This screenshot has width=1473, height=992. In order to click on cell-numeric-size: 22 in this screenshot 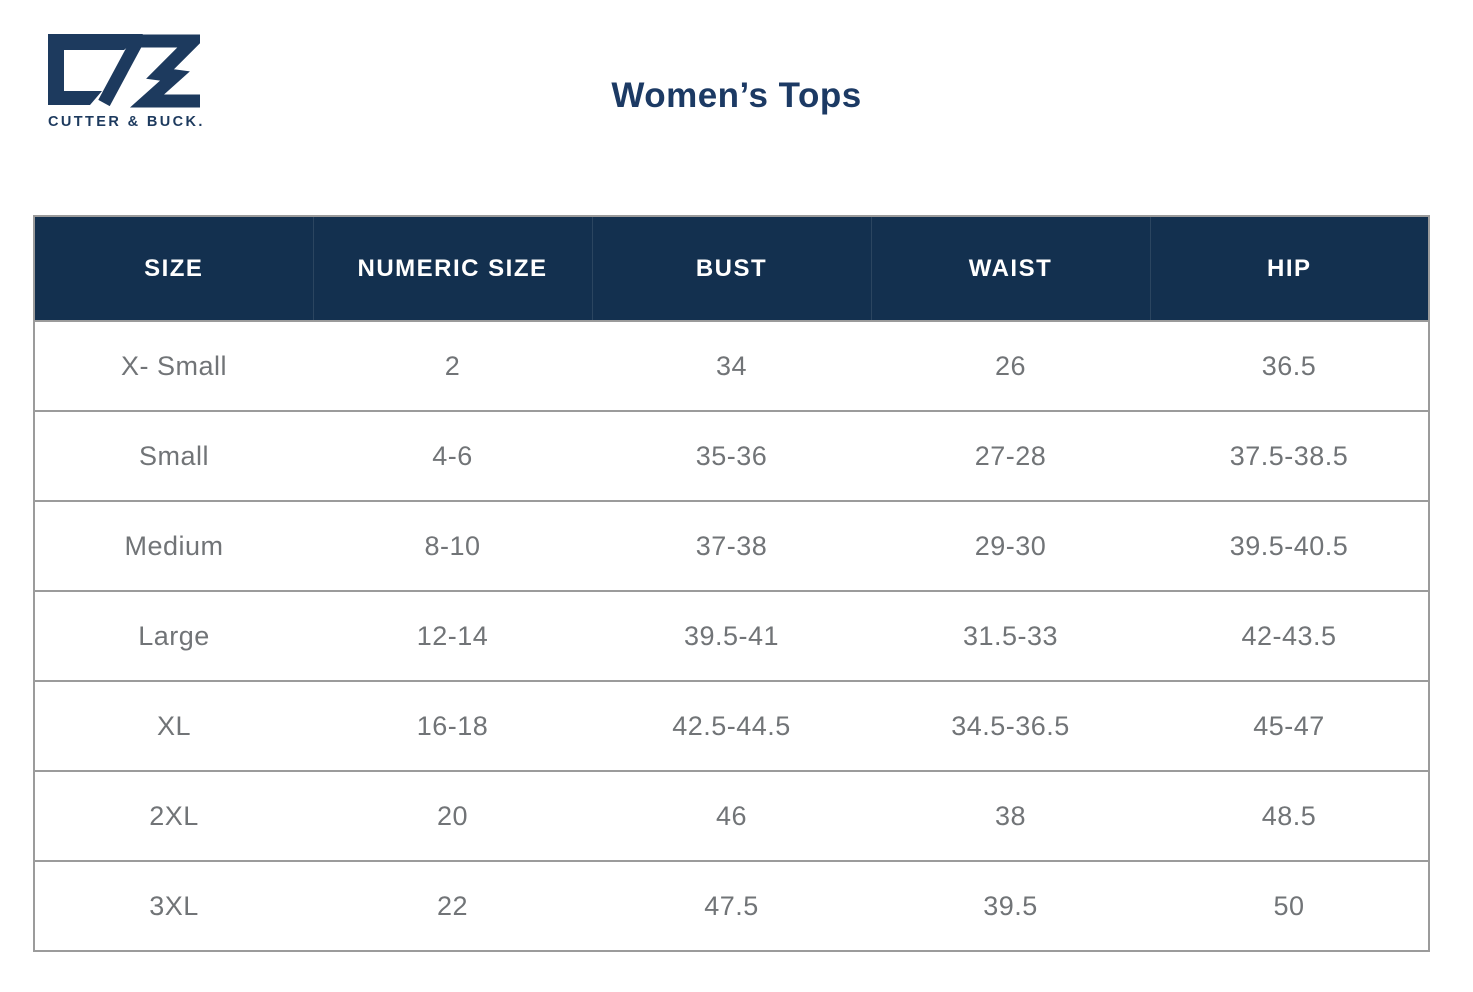, I will do `click(452, 905)`.